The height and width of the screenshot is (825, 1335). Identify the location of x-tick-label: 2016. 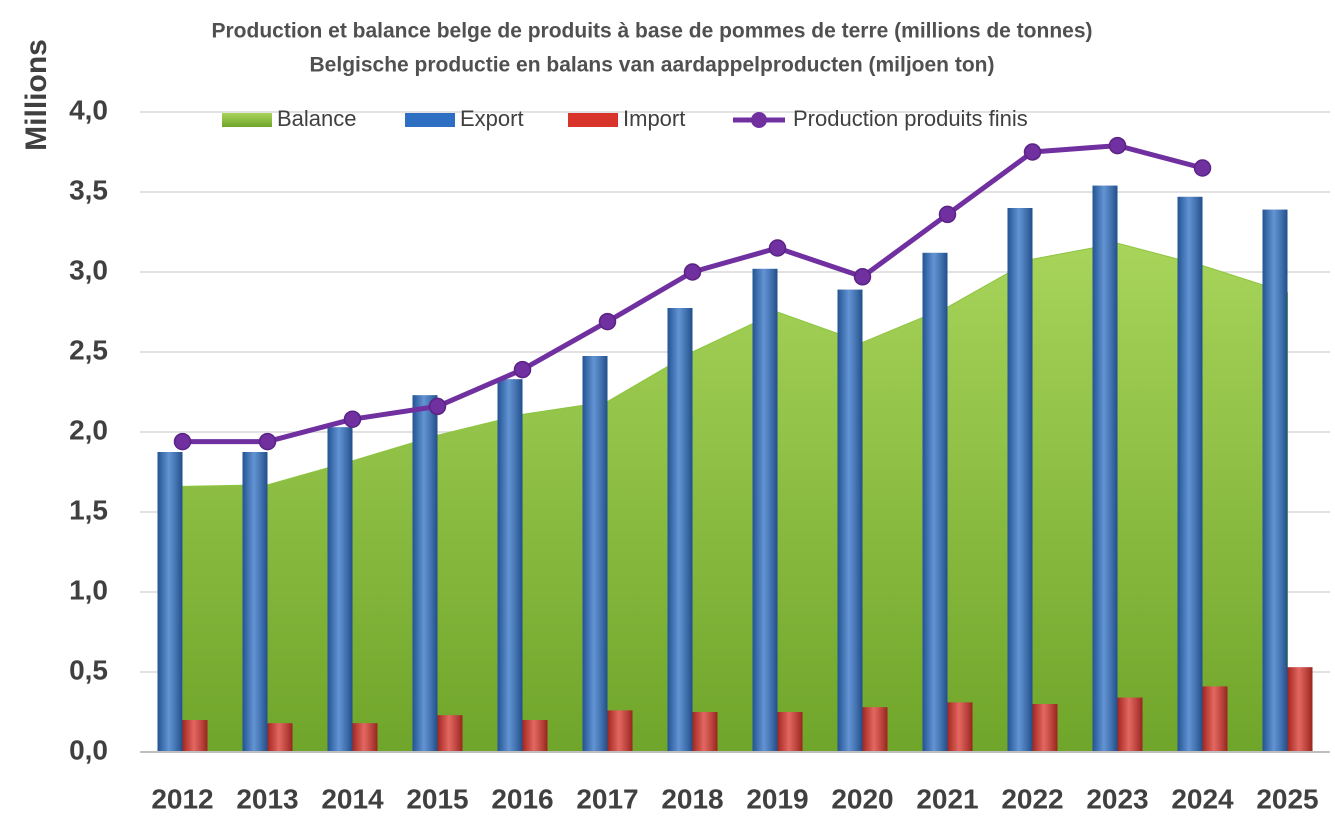
(522, 798).